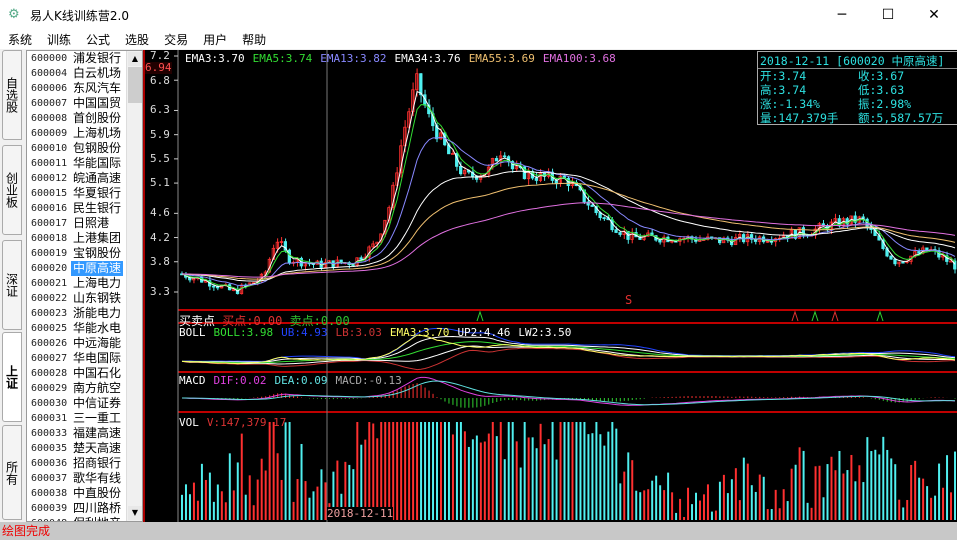 Image resolution: width=957 pixels, height=540 pixels. What do you see at coordinates (84, 268) in the screenshot?
I see `stock-row: 600020 中原高速` at bounding box center [84, 268].